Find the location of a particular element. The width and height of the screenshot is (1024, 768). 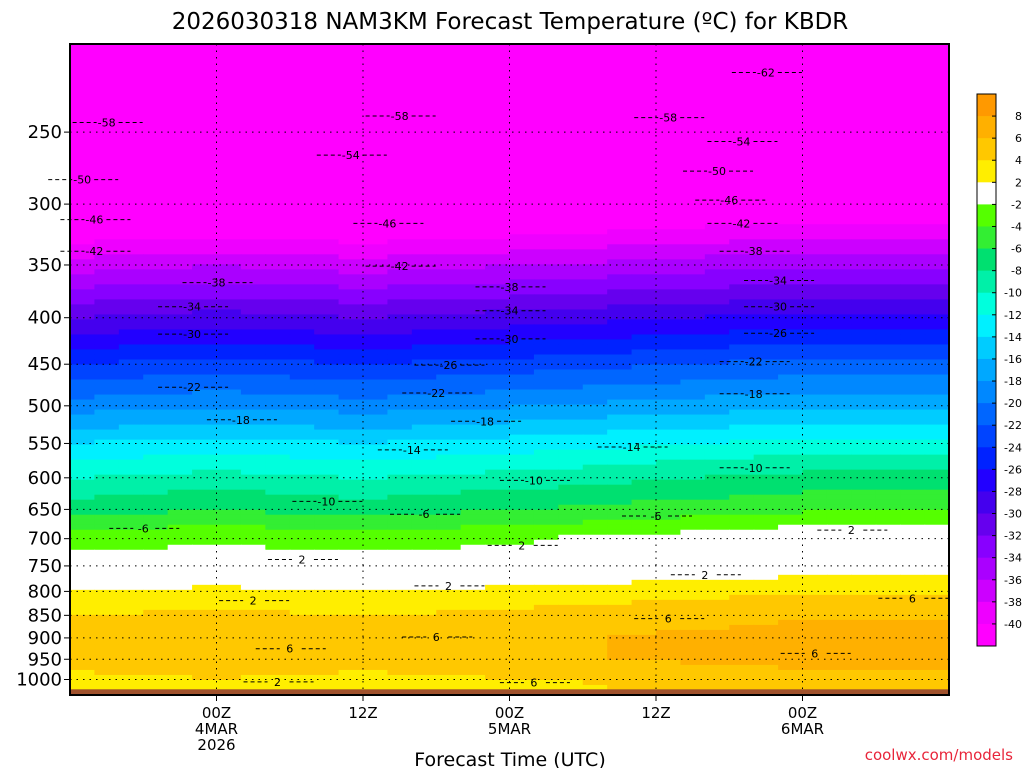

field-row is located at coordinates (509, 522).